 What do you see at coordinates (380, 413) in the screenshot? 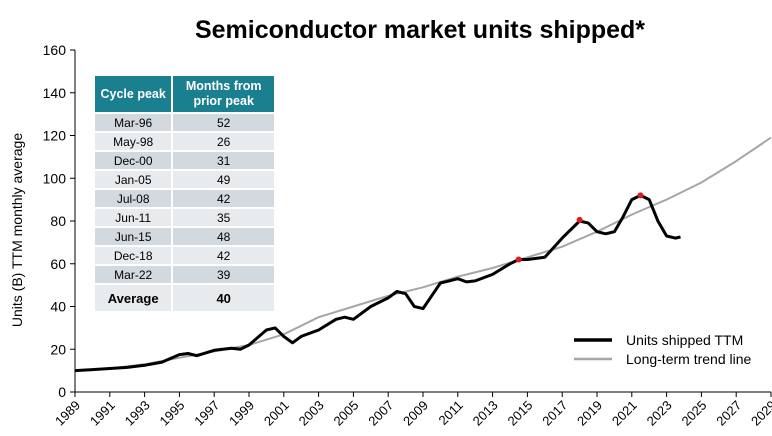
I see `x-tick-label: 2007` at bounding box center [380, 413].